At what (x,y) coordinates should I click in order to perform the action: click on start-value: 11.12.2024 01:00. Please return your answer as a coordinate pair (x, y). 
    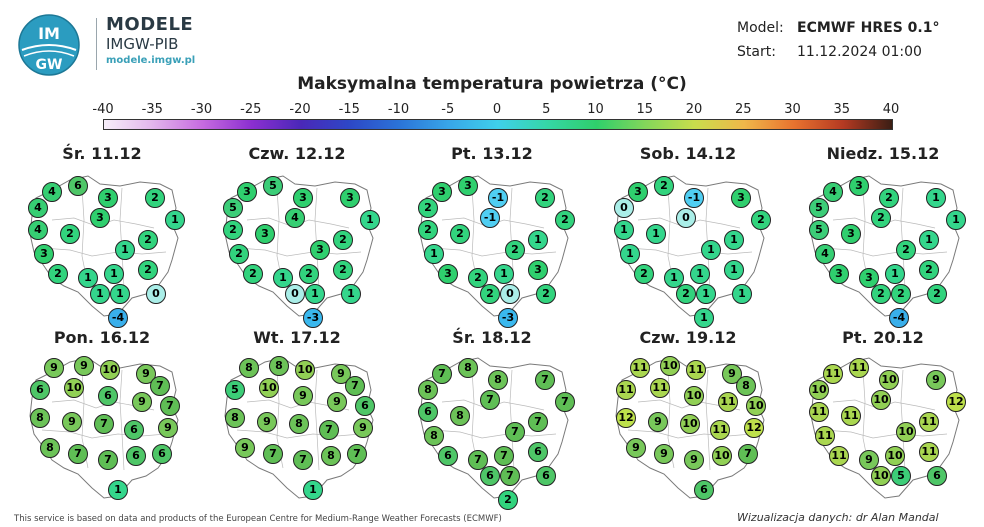
    Looking at the image, I should click on (859, 52).